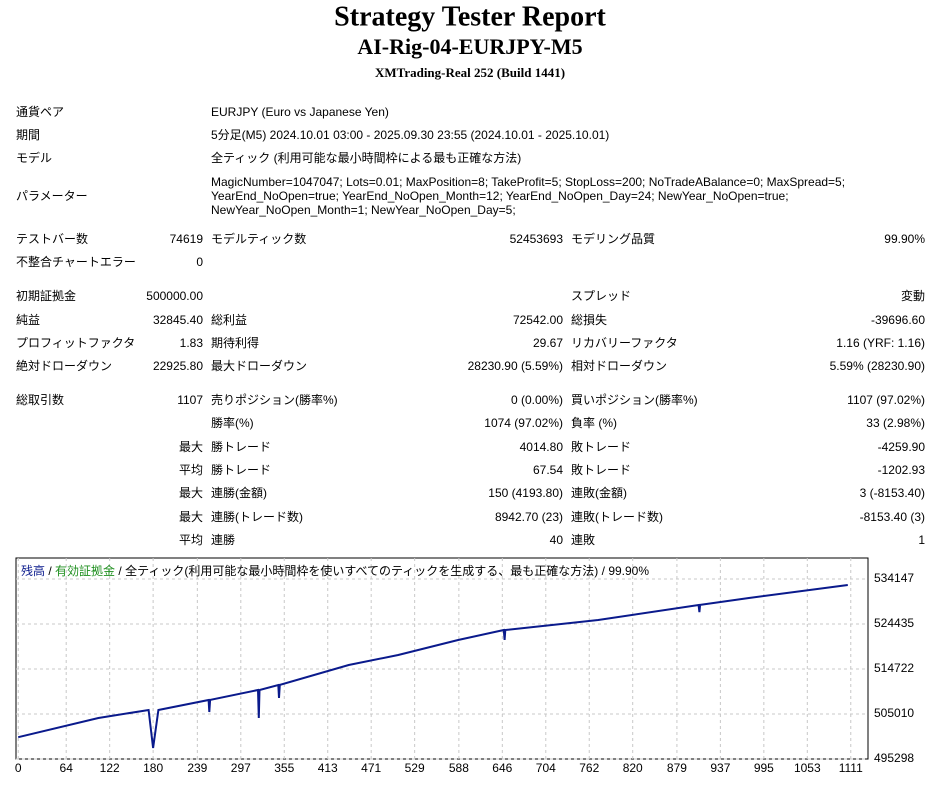 The height and width of the screenshot is (786, 940). What do you see at coordinates (232, 422) in the screenshot?
I see `stat-label: 勝率(%)` at bounding box center [232, 422].